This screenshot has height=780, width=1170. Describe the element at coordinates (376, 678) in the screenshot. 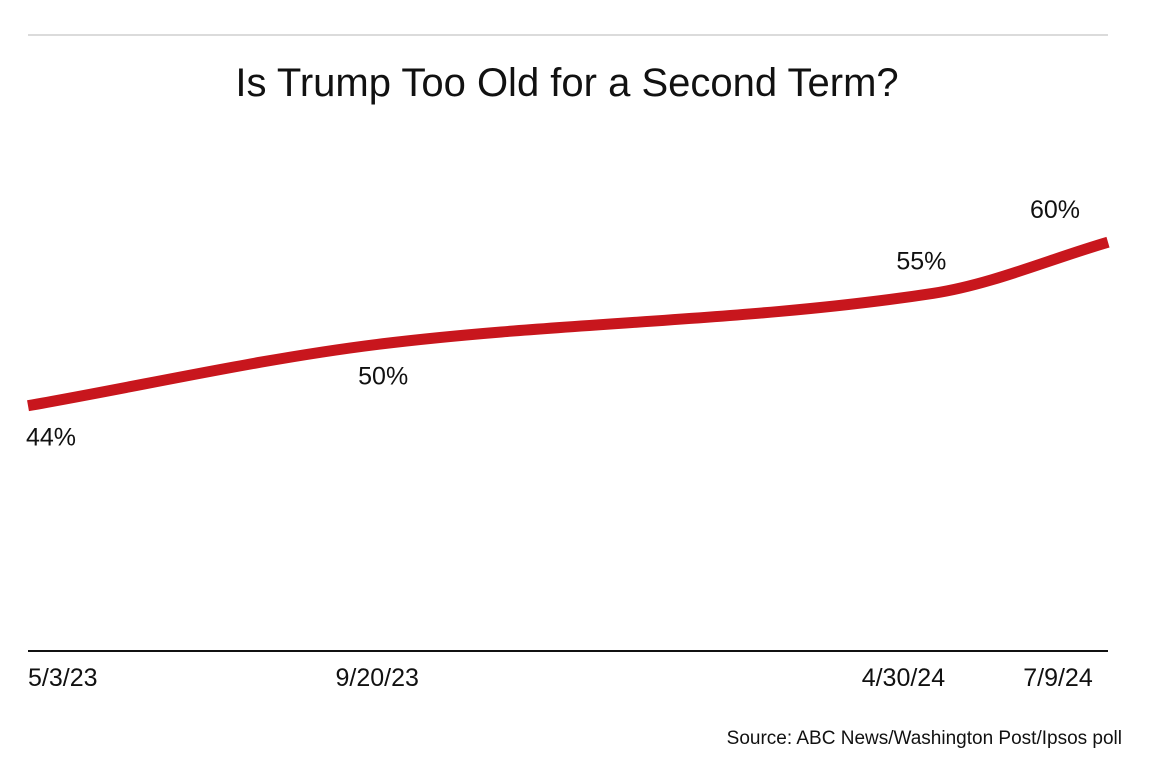

I see `x-tick-label: 9/20/23` at that location.